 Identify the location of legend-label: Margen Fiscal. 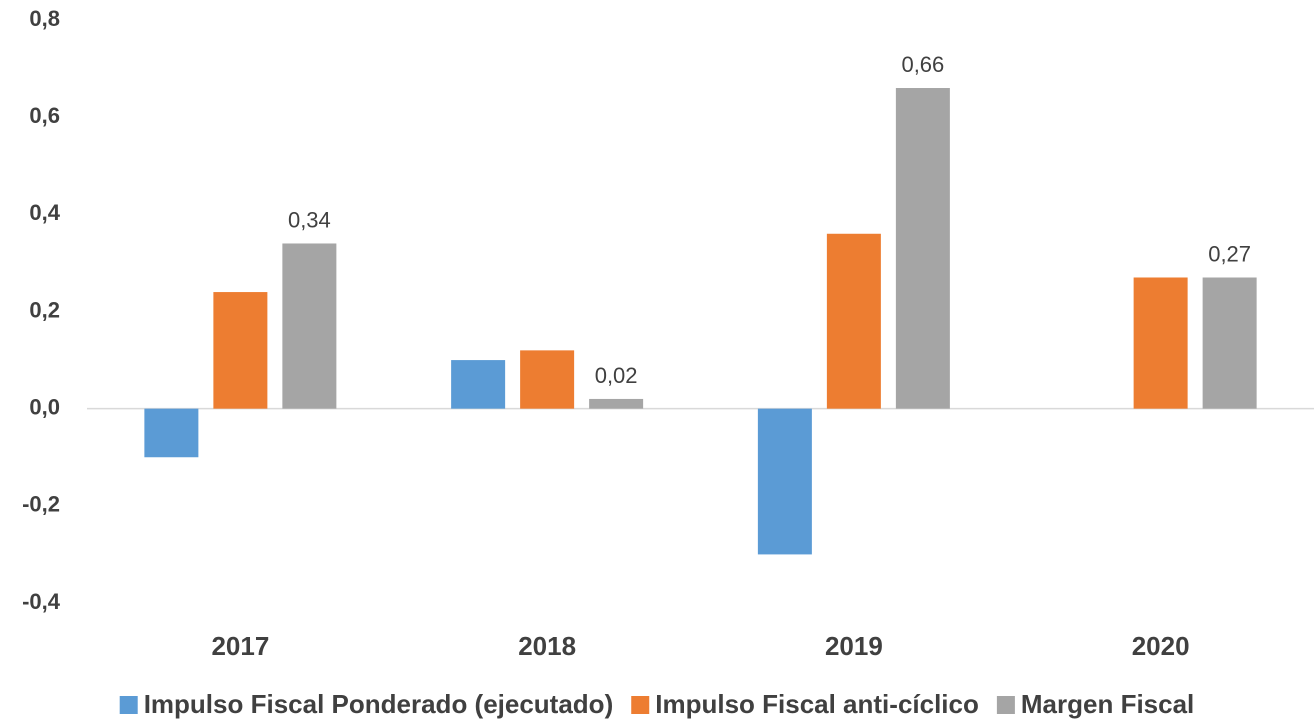
(1107, 704).